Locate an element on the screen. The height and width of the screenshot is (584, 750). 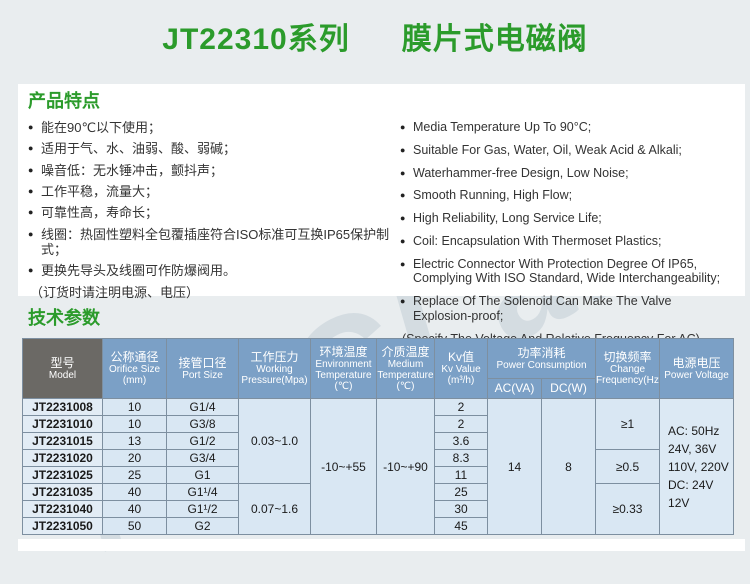
cell-model: JT2231035 is located at coordinates (62, 492).